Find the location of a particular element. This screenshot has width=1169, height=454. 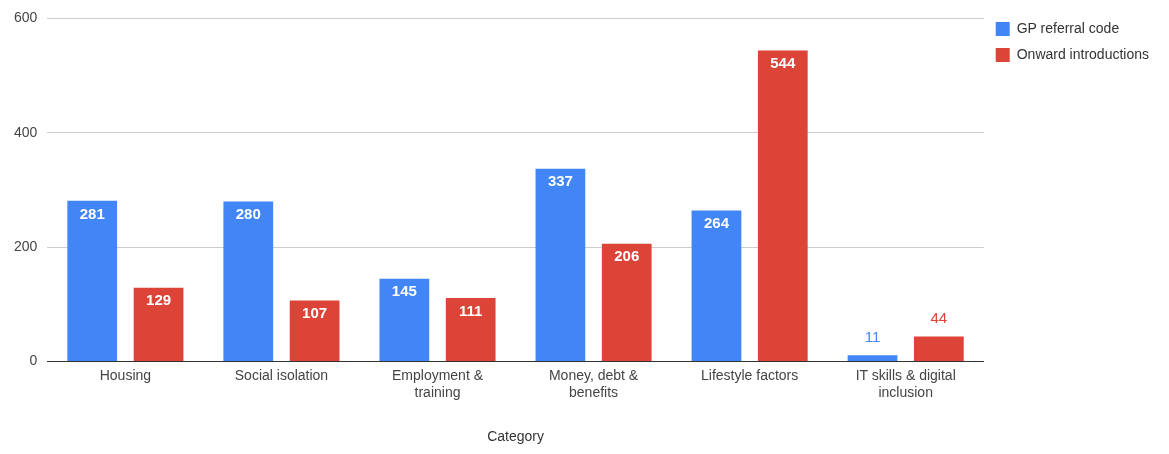

x-tick-label: Housing is located at coordinates (125, 374).